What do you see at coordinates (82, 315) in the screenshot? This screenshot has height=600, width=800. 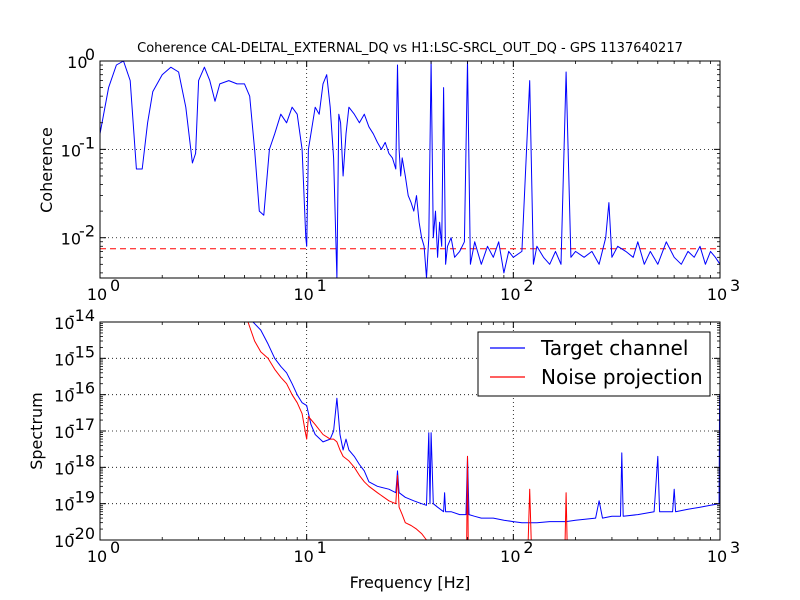 I see `y-tick-label-exponent: -14` at bounding box center [82, 315].